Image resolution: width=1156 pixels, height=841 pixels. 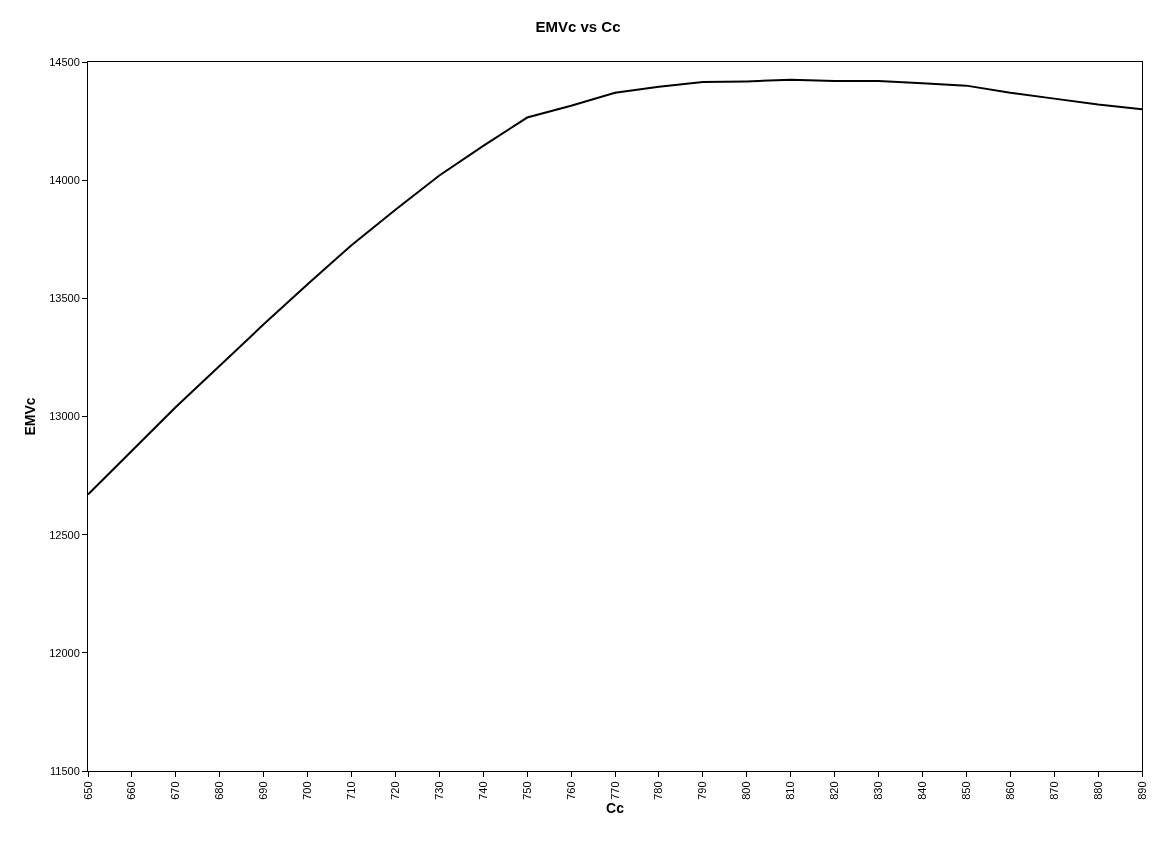 What do you see at coordinates (64, 534) in the screenshot?
I see `y-tick-label: 12500` at bounding box center [64, 534].